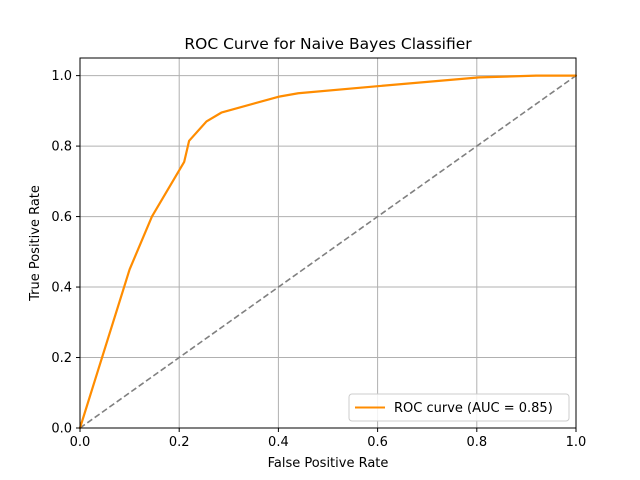 This screenshot has height=480, width=640. Describe the element at coordinates (61, 217) in the screenshot. I see `y-tick-label: 0.6` at that location.